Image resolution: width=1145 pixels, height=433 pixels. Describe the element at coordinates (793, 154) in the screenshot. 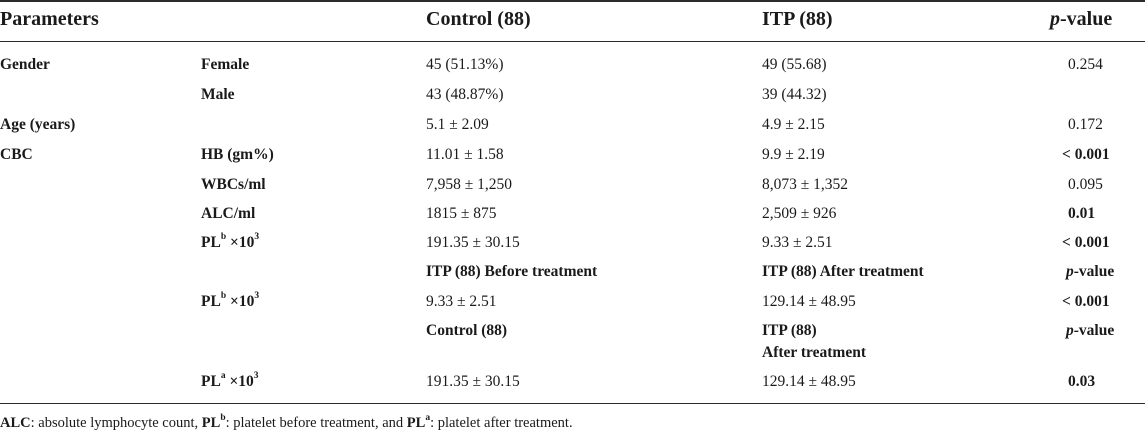

I see `row-itp-value: 9.9 ± 2.19` at that location.